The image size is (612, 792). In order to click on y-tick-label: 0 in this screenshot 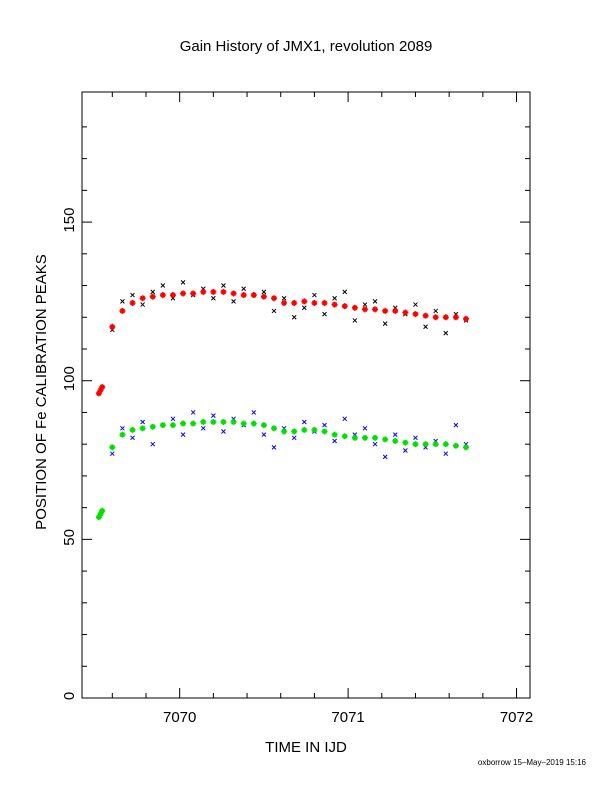, I will do `click(69, 696)`.